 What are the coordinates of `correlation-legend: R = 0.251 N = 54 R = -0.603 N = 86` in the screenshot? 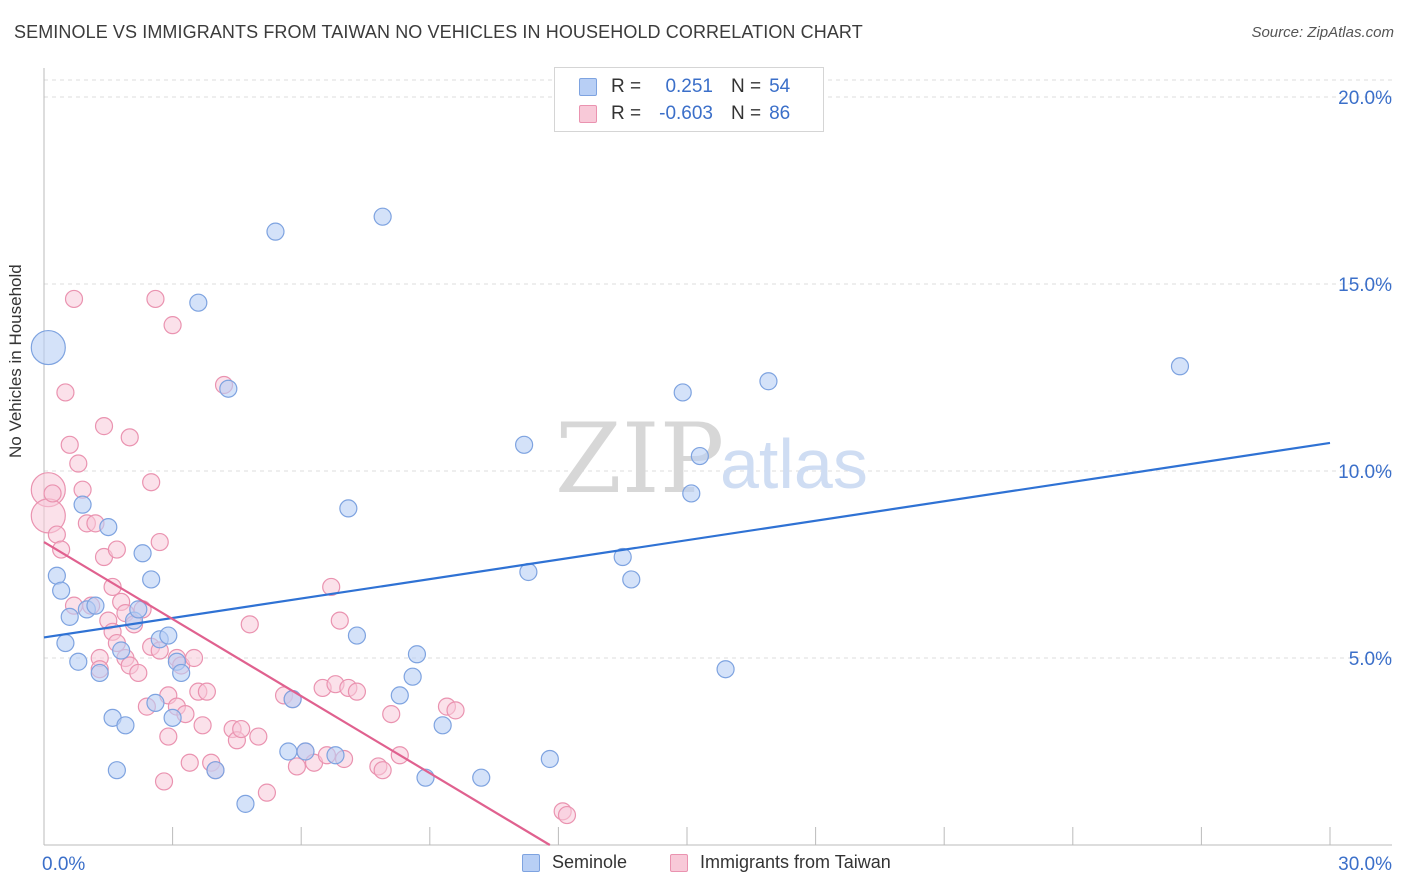 It's located at (689, 99).